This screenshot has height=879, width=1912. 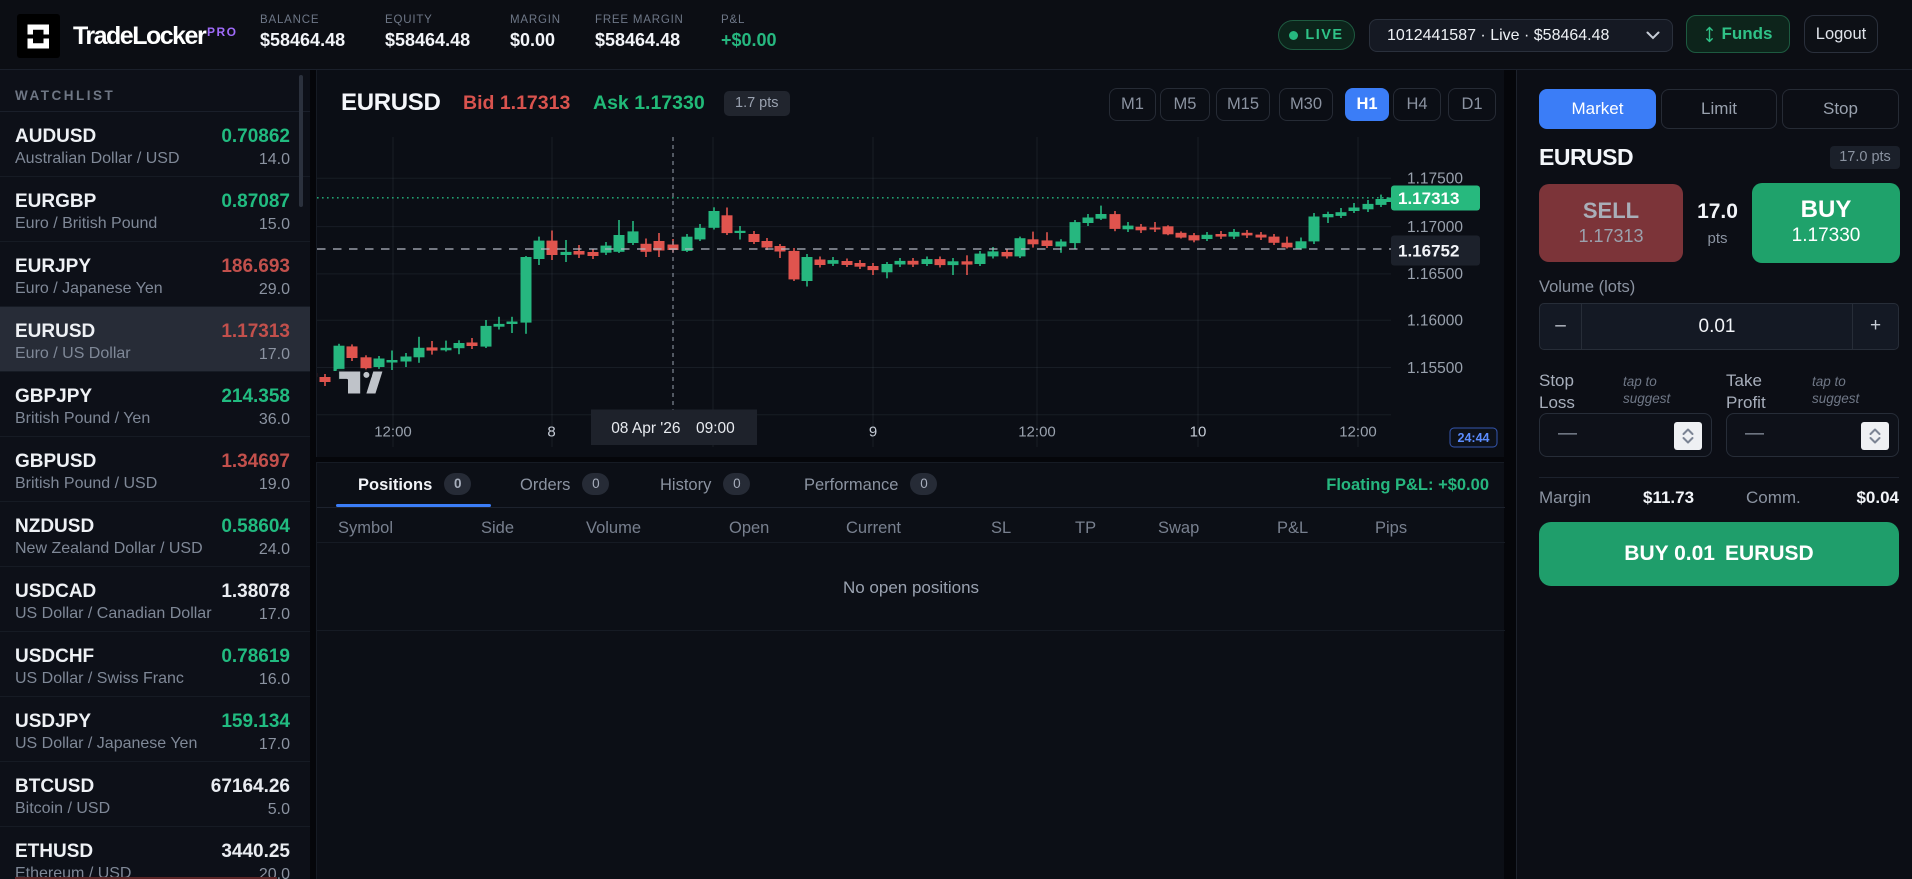 I want to click on svg-text: 24:44, so click(x=1474, y=438).